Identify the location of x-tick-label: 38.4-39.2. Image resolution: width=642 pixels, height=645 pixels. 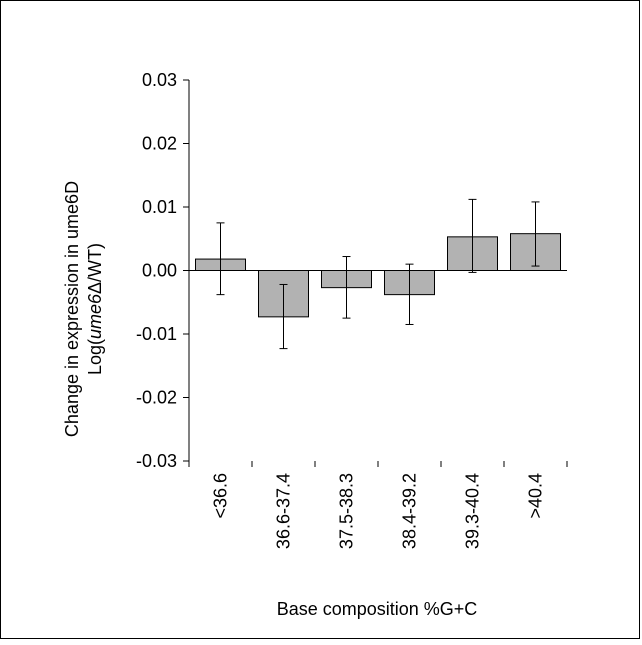
(410, 511).